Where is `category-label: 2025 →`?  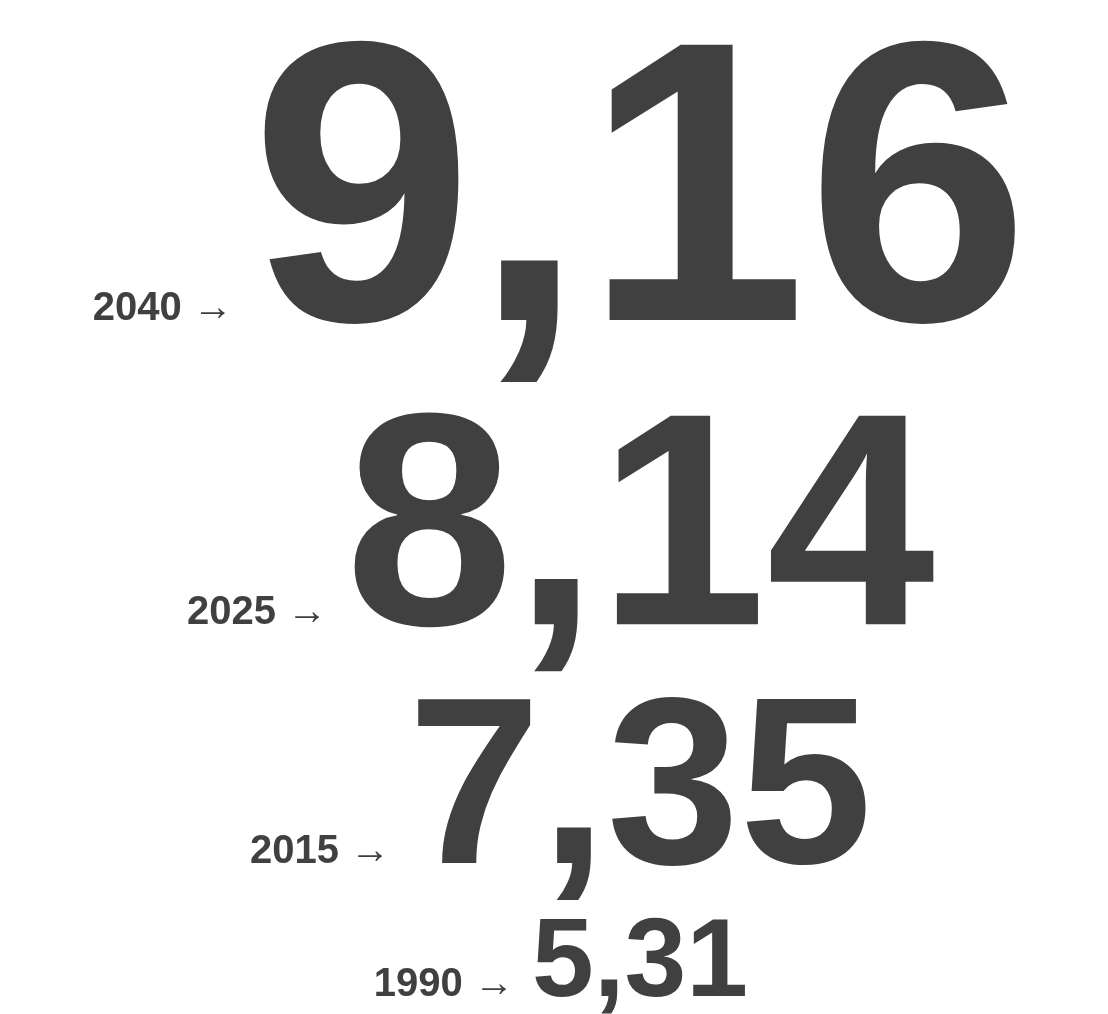
category-label: 2025 → is located at coordinates (257, 610).